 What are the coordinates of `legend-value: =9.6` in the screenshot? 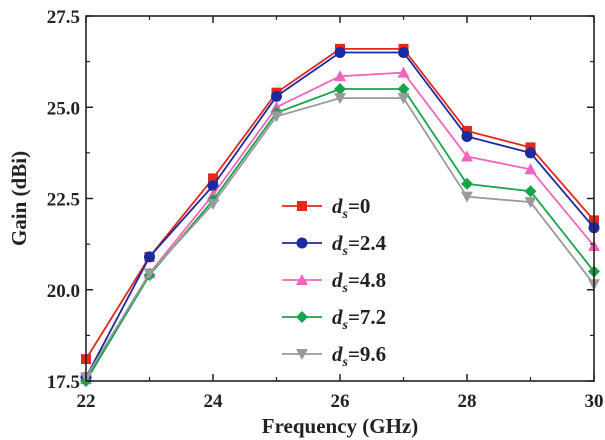 It's located at (367, 354).